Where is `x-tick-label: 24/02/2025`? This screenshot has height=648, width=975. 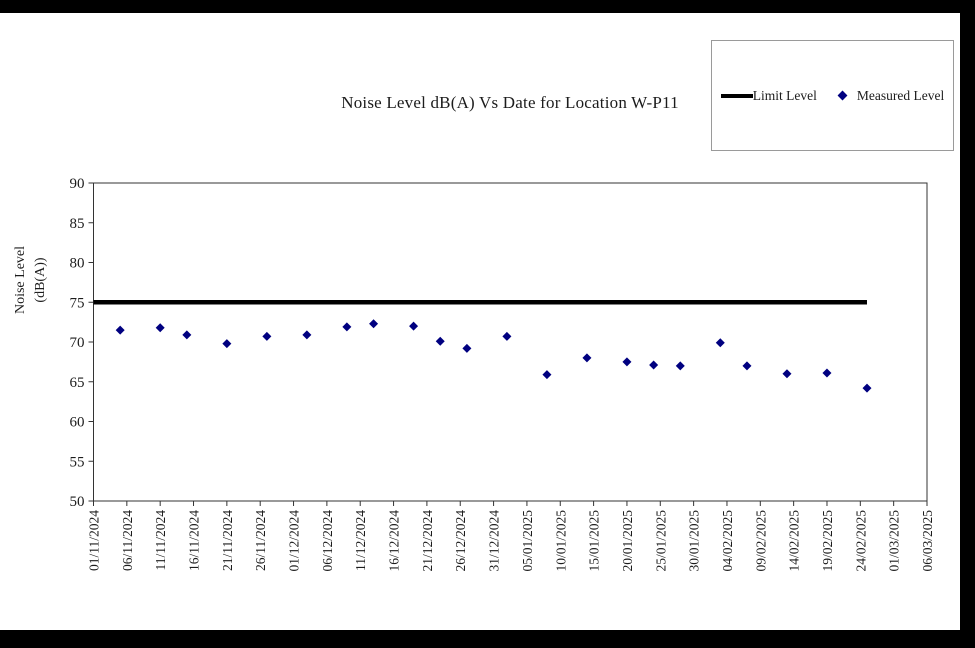 x-tick-label: 24/02/2025 is located at coordinates (860, 541).